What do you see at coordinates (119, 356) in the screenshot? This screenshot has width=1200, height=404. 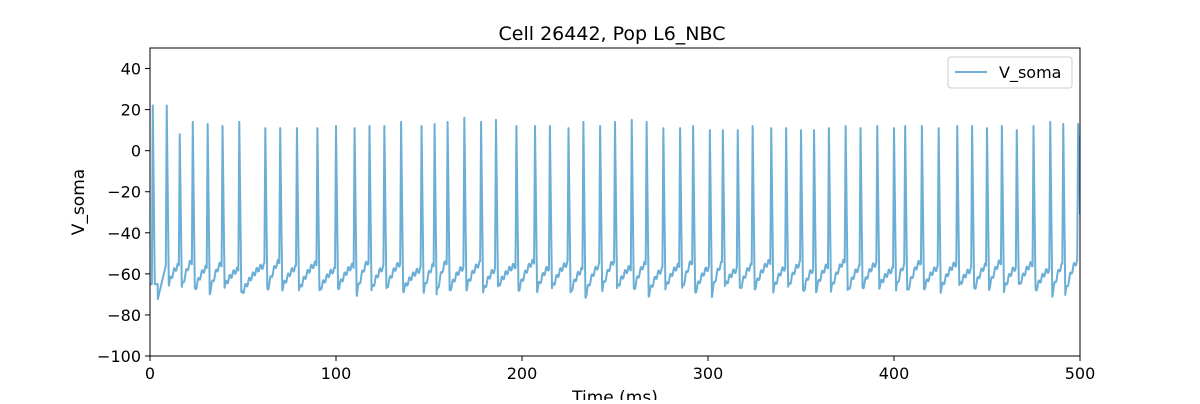 I see `y-tick-label: −100` at bounding box center [119, 356].